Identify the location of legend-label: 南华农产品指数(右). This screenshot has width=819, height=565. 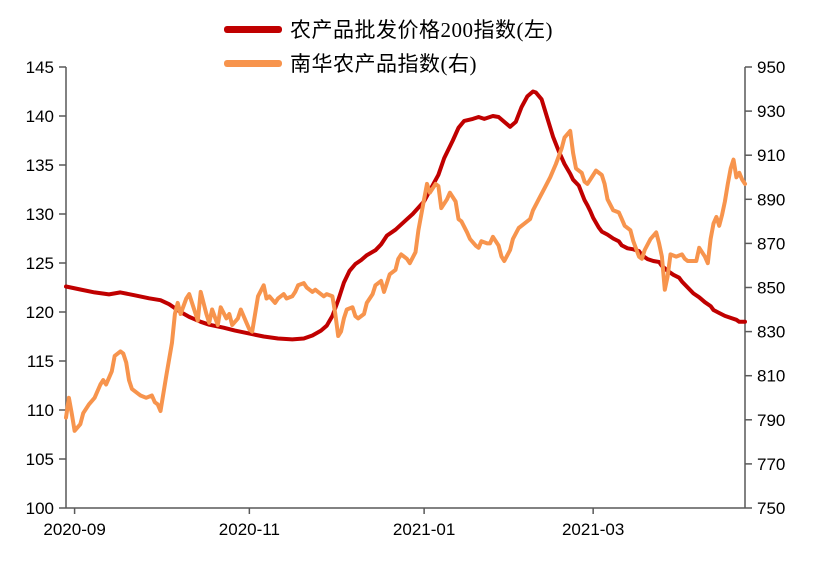
(383, 64).